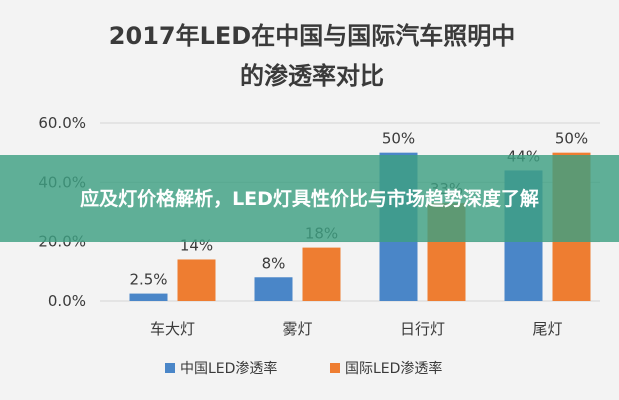 This screenshot has width=619, height=400. I want to click on x-category-label: 日行灯, so click(422, 329).